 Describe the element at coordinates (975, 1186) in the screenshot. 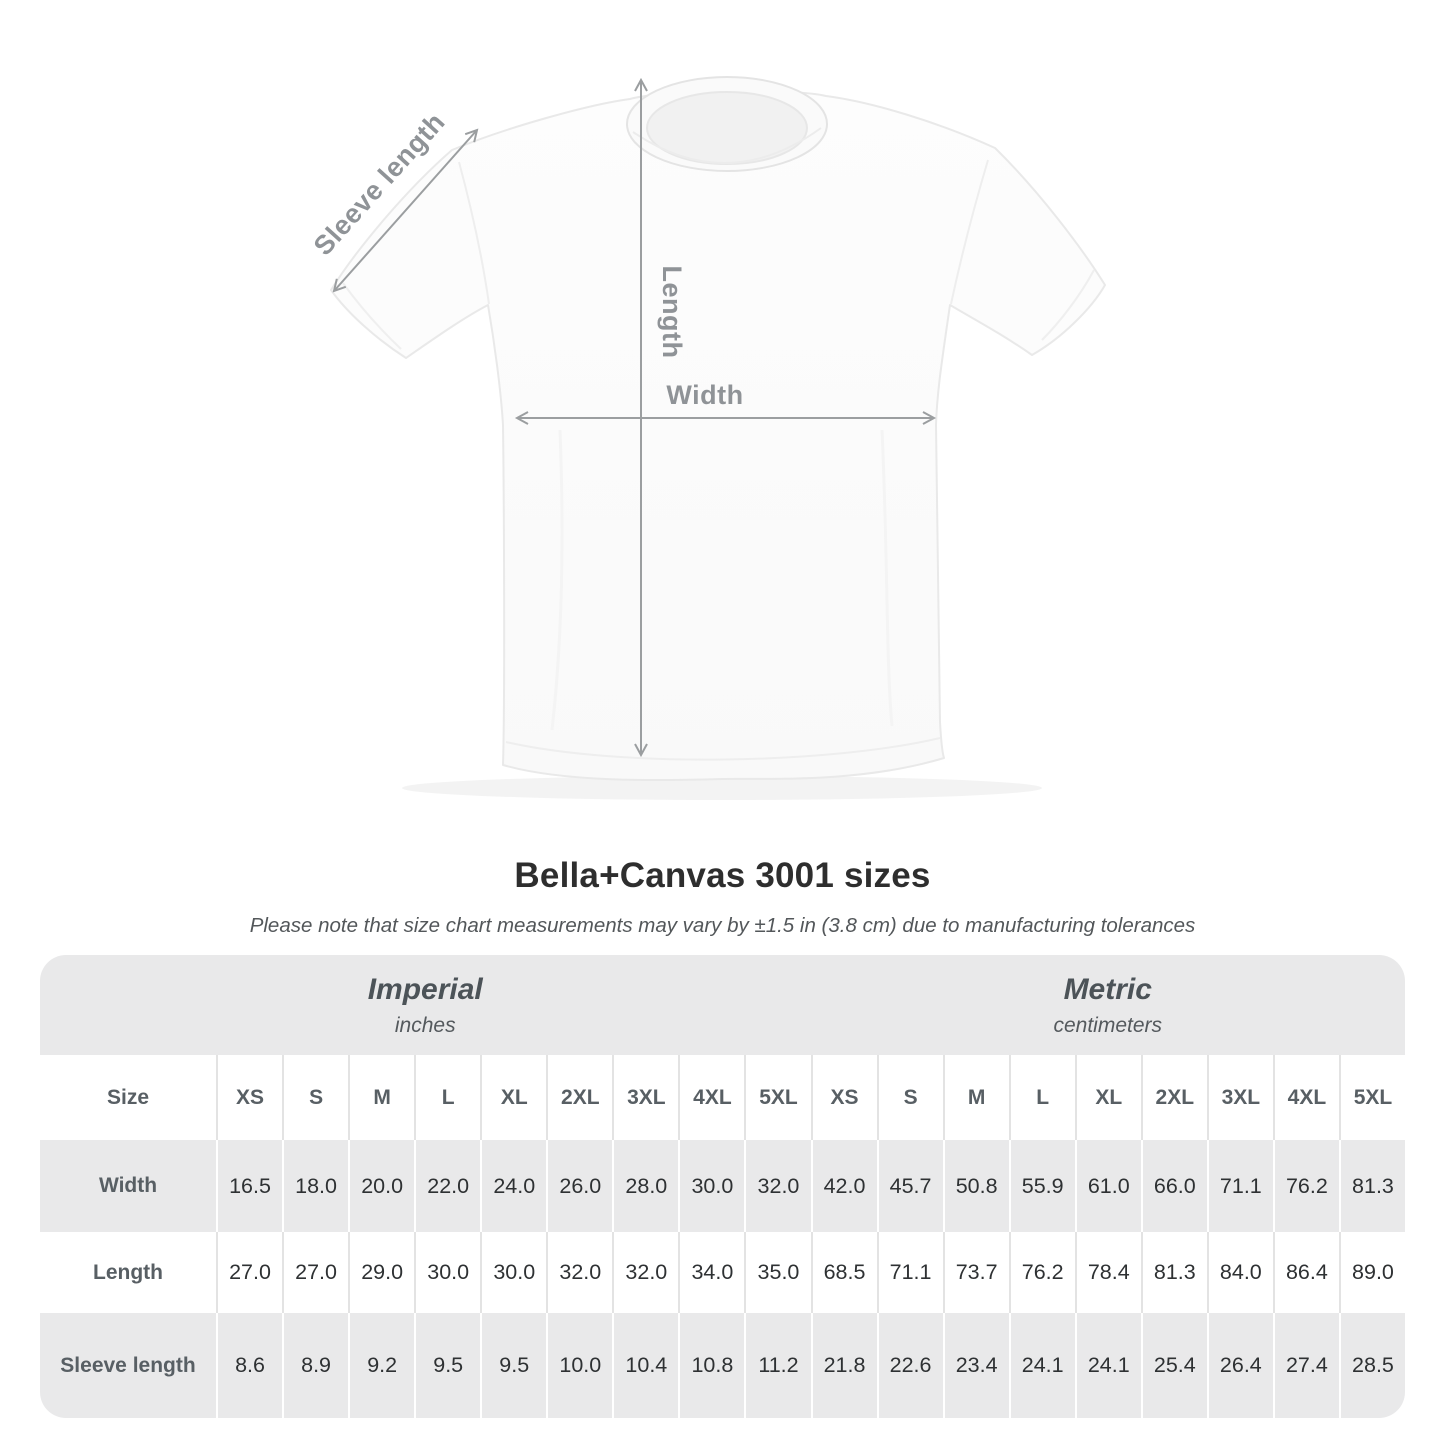

I see `value-cell-metric: 50.8` at that location.